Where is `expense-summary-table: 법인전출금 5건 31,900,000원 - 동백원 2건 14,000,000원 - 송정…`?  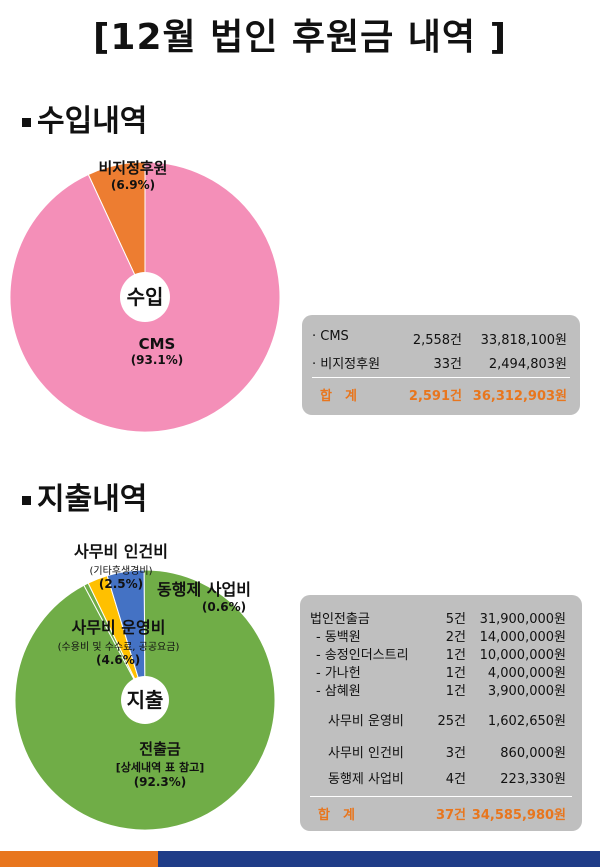 expense-summary-table: 법인전출금 5건 31,900,000원 - 동백원 2건 14,000,000원 - 송정… is located at coordinates (441, 713).